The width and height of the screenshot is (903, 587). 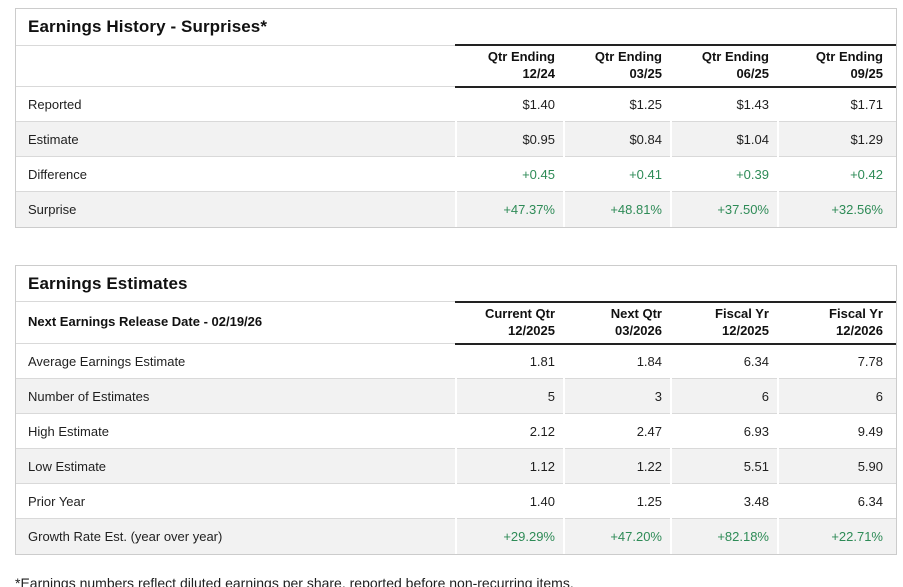 I want to click on table-row-high-estimate: High Estimate 2.12 2.47 6.93 9.49, so click(x=456, y=431).